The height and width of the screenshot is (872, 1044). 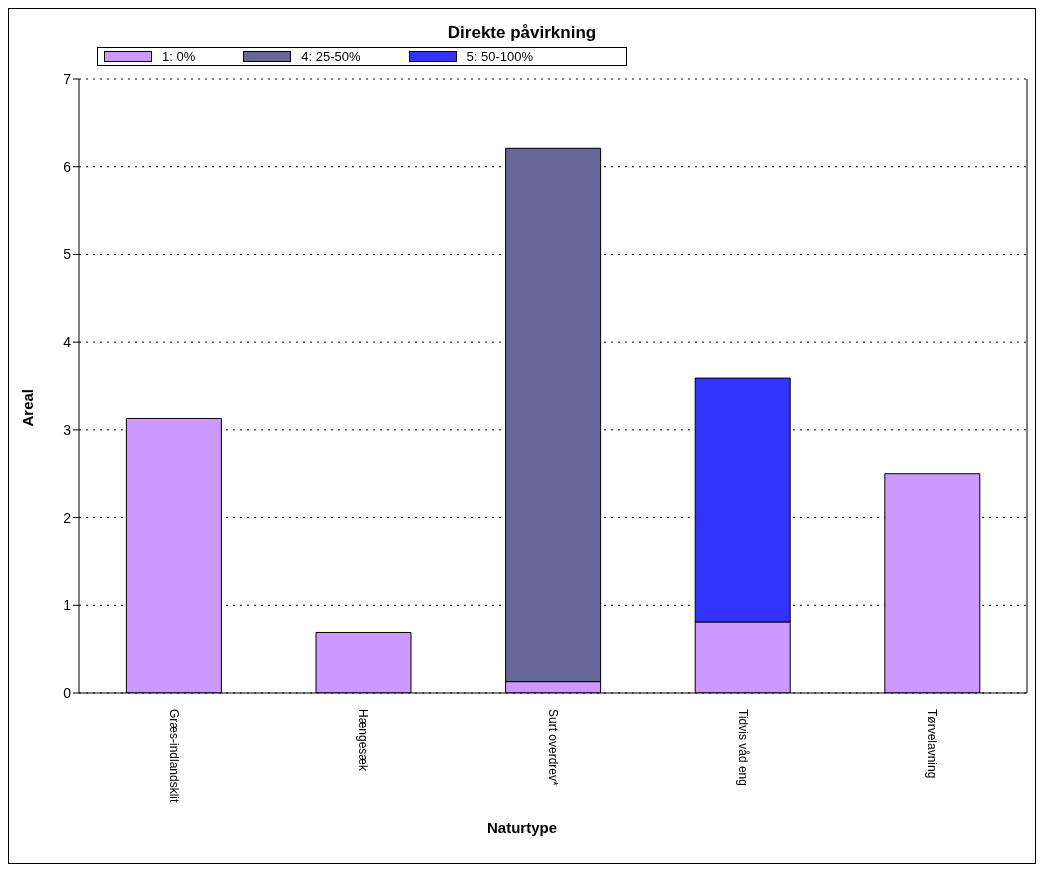 I want to click on x-tick-label: Græs-indlandsklit, so click(x=173, y=756).